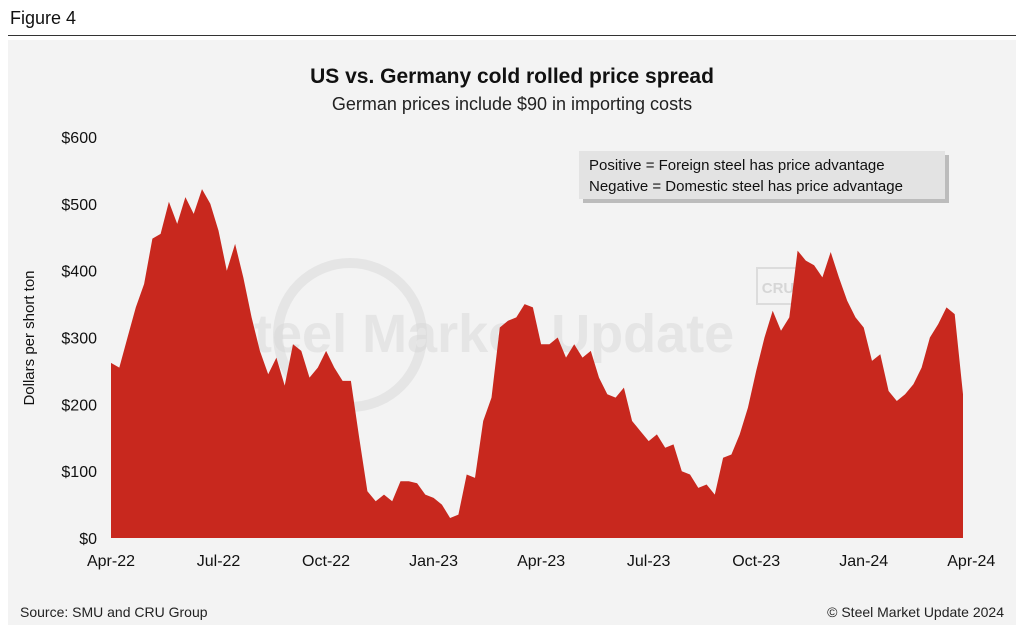 The image size is (1024, 633). Describe the element at coordinates (756, 561) in the screenshot. I see `x-tick-label: Oct-23` at that location.